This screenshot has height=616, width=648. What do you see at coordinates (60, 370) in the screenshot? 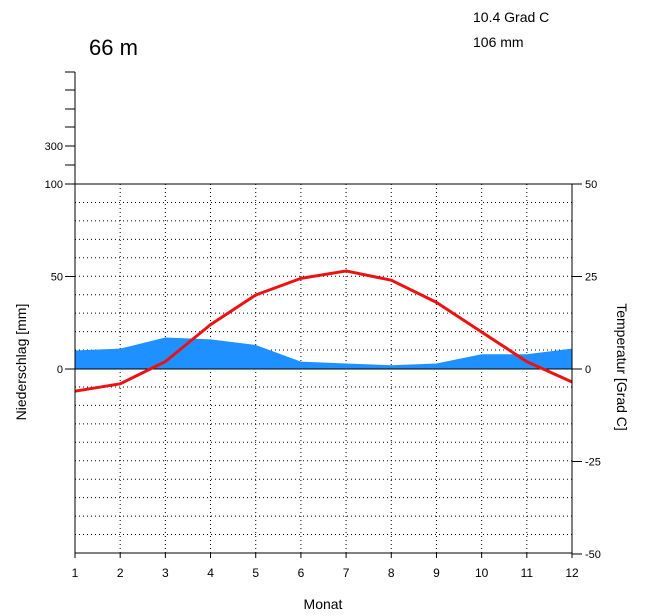
I see `left-tick-label: 0` at bounding box center [60, 370].